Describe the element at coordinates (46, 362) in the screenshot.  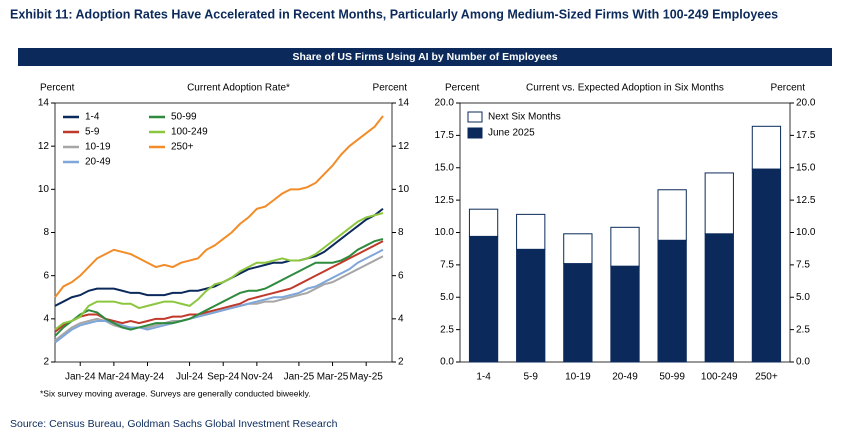
I see `y-tick-label: 2` at that location.